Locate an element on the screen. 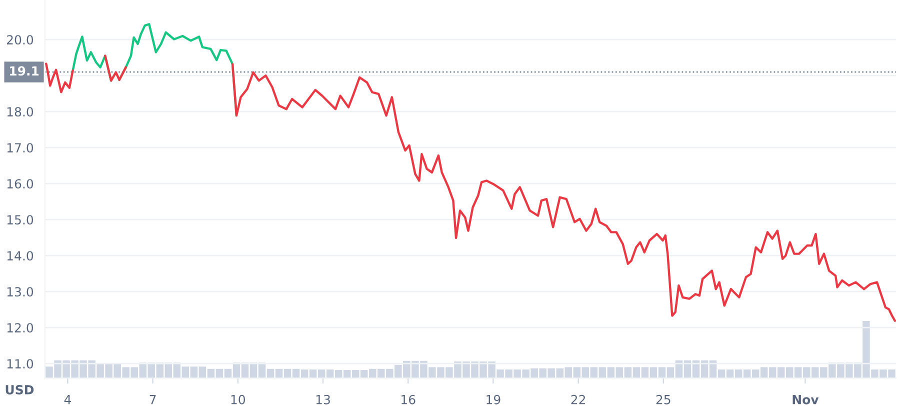 Image resolution: width=907 pixels, height=406 pixels. x-tick-label: 7 is located at coordinates (153, 399).